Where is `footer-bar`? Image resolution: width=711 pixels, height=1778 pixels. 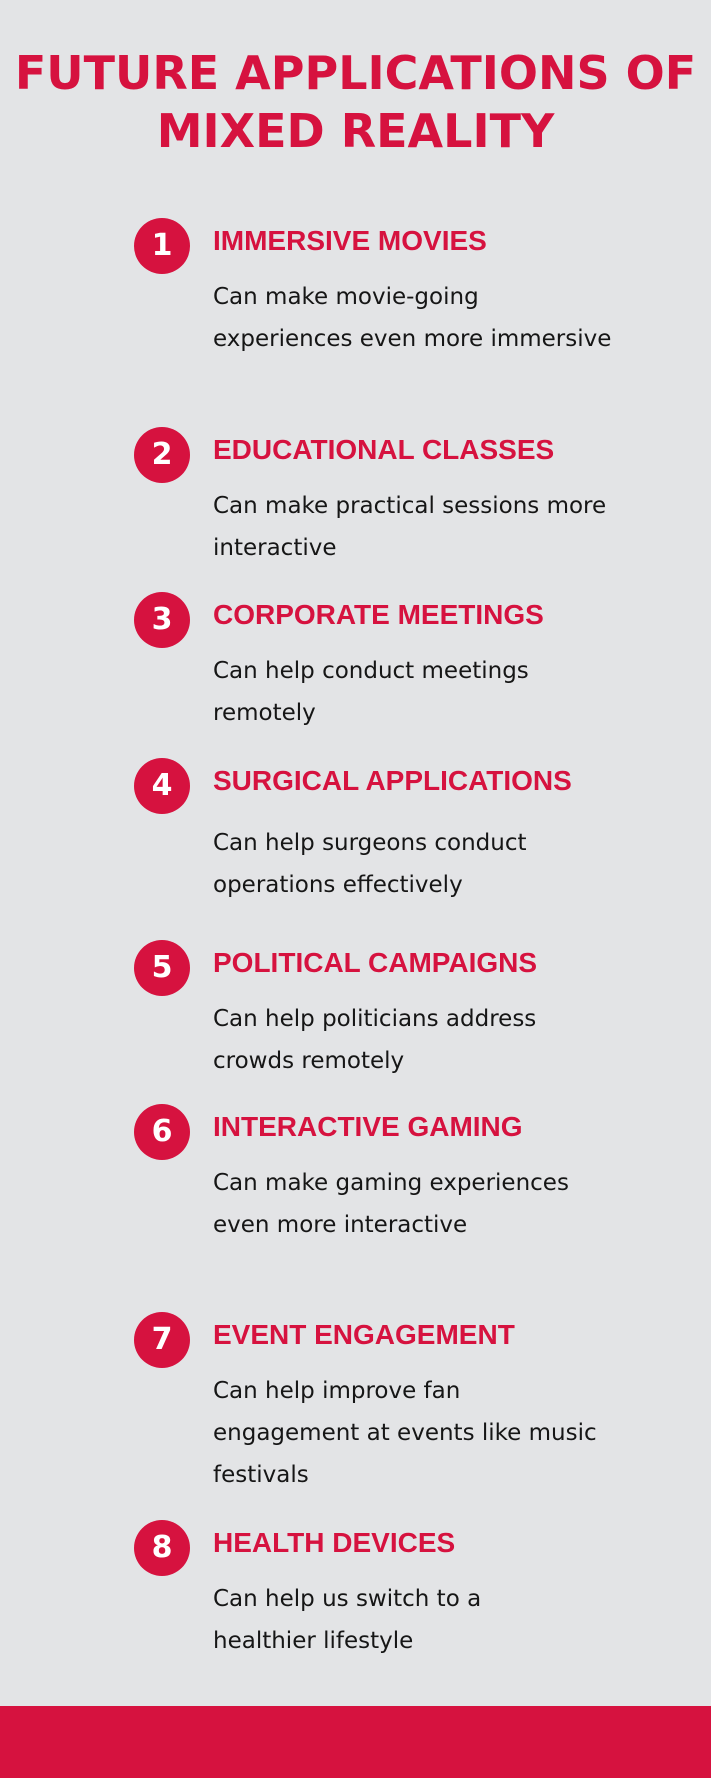 footer-bar is located at coordinates (355, 1742).